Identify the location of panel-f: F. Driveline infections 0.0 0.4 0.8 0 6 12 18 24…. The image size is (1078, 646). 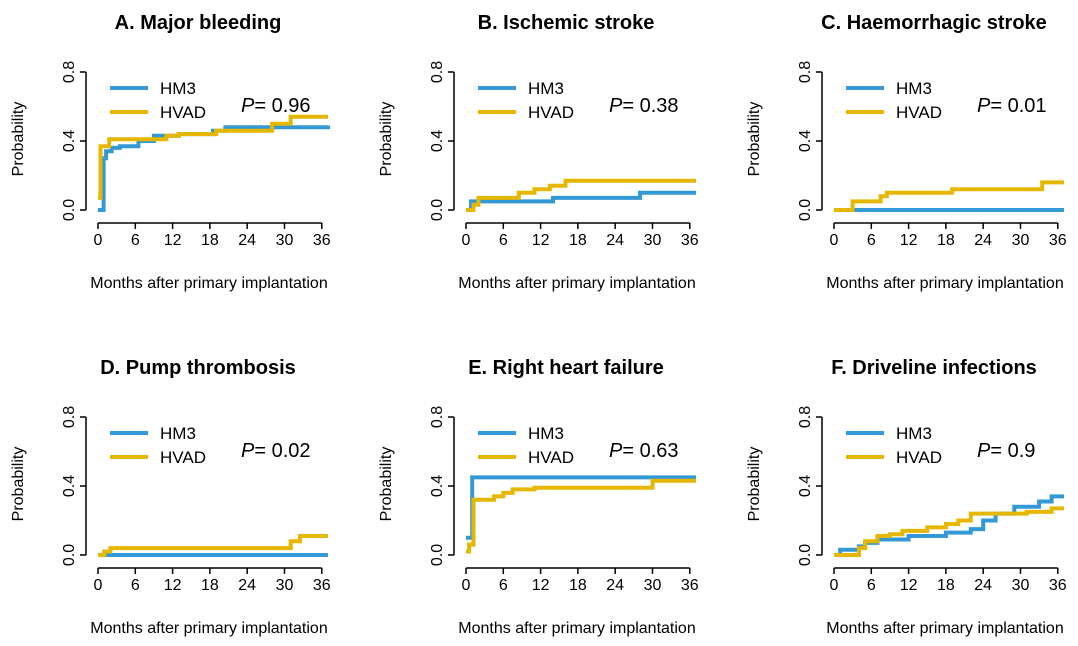
(906, 497).